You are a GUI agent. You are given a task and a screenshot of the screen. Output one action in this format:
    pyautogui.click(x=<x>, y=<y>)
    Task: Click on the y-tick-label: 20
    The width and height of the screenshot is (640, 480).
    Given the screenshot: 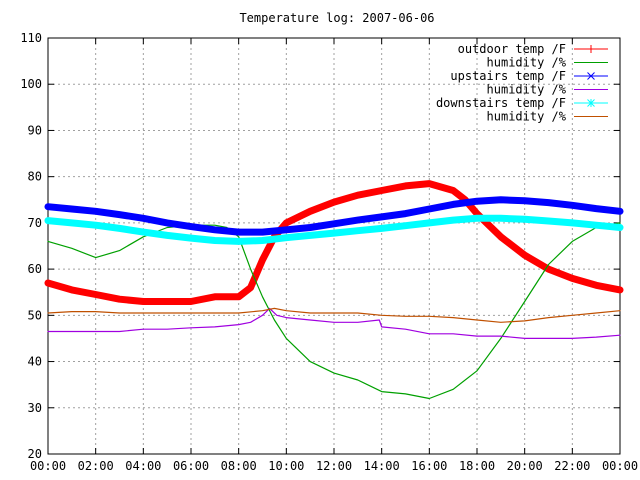 What is the action you would take?
    pyautogui.click(x=35, y=454)
    